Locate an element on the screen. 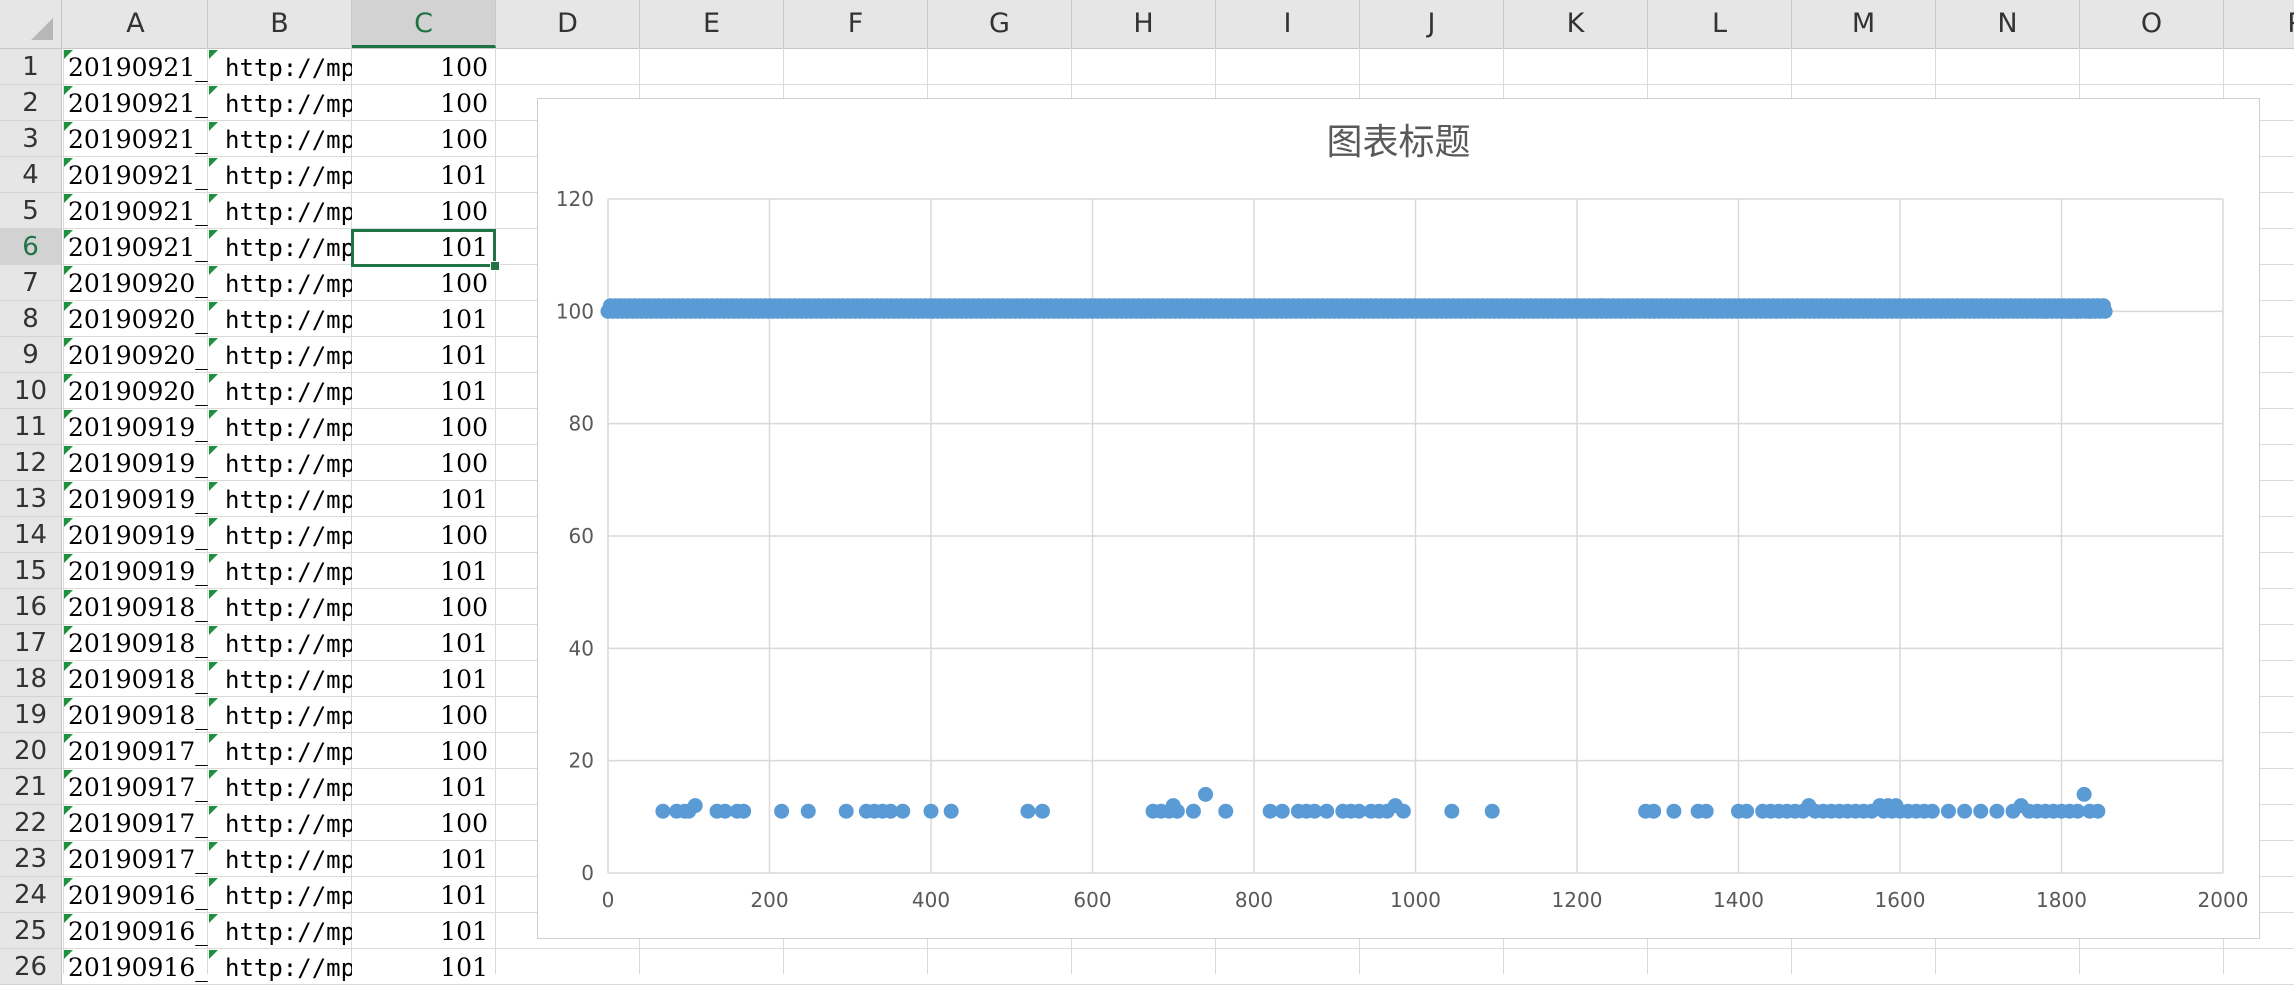  row-header: 7 is located at coordinates (31, 283).